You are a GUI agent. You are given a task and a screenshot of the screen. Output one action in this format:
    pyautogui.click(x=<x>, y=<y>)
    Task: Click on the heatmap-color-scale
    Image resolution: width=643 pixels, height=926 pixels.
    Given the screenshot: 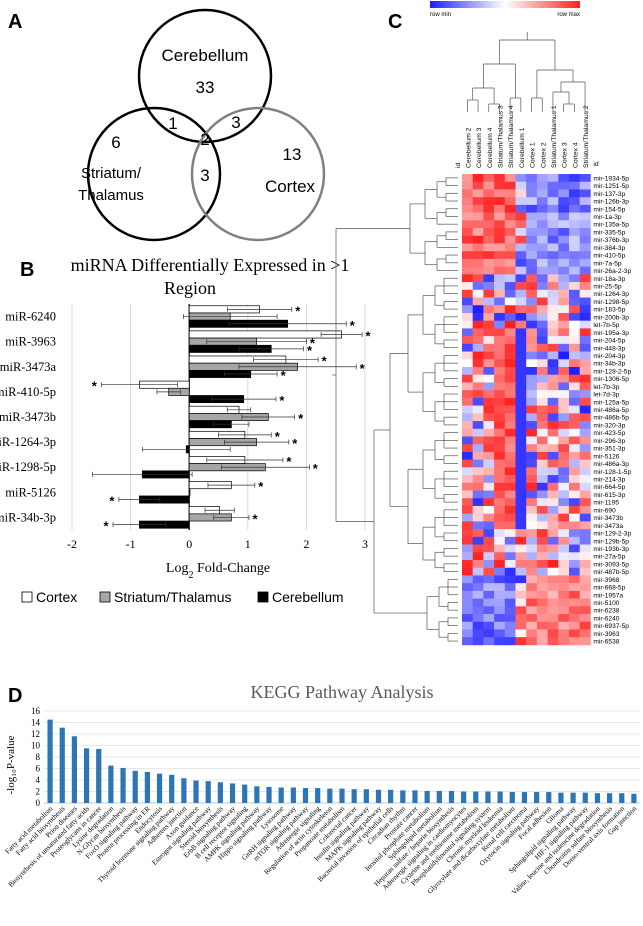 What is the action you would take?
    pyautogui.click(x=505, y=4)
    